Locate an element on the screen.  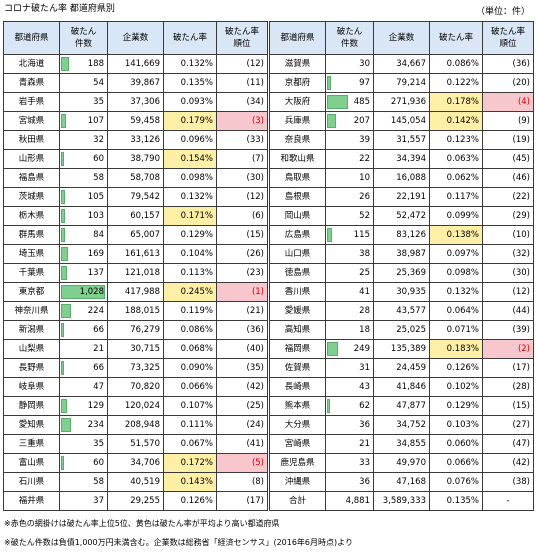
rate-value: 0.183% is located at coordinates (456, 349).